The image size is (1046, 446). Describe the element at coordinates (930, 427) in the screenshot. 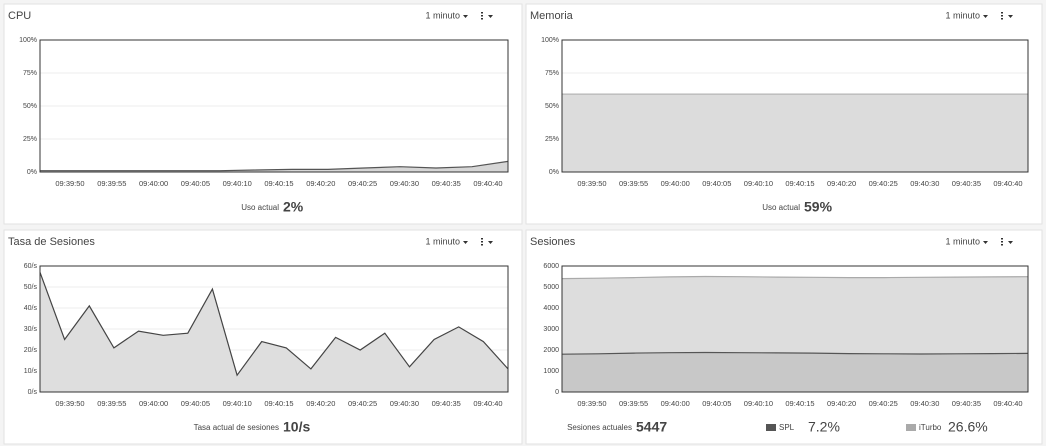

I see `legend-label: iTurbo` at that location.